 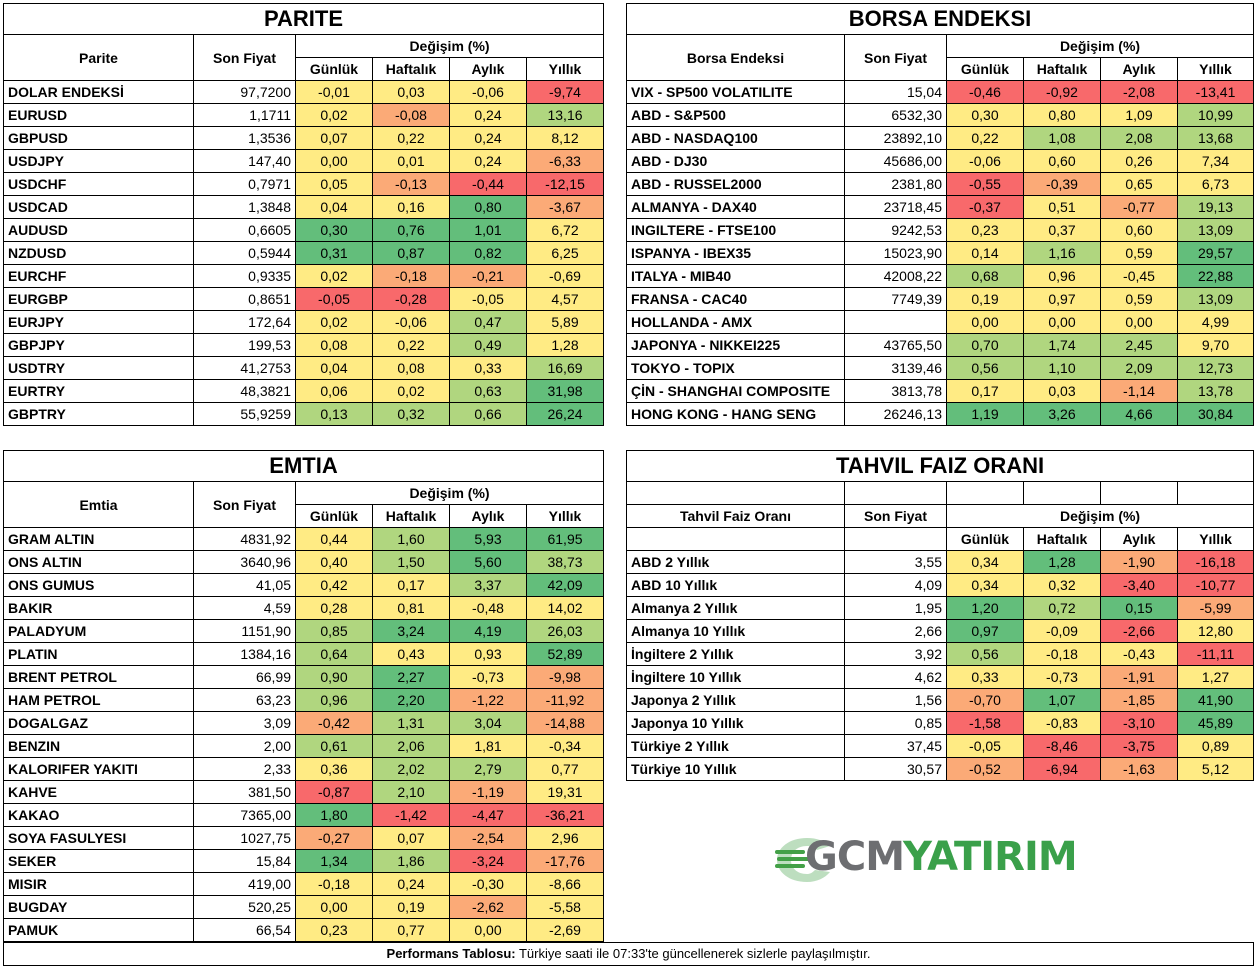 What do you see at coordinates (304, 769) in the screenshot?
I see `table-row: KALORIFER YAKITI 2,33 0,36 2,02 2,79 0,77` at bounding box center [304, 769].